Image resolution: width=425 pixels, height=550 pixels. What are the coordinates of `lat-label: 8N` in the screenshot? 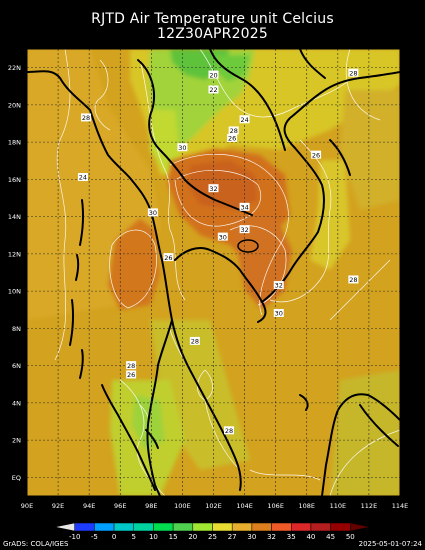 It's located at (16, 329).